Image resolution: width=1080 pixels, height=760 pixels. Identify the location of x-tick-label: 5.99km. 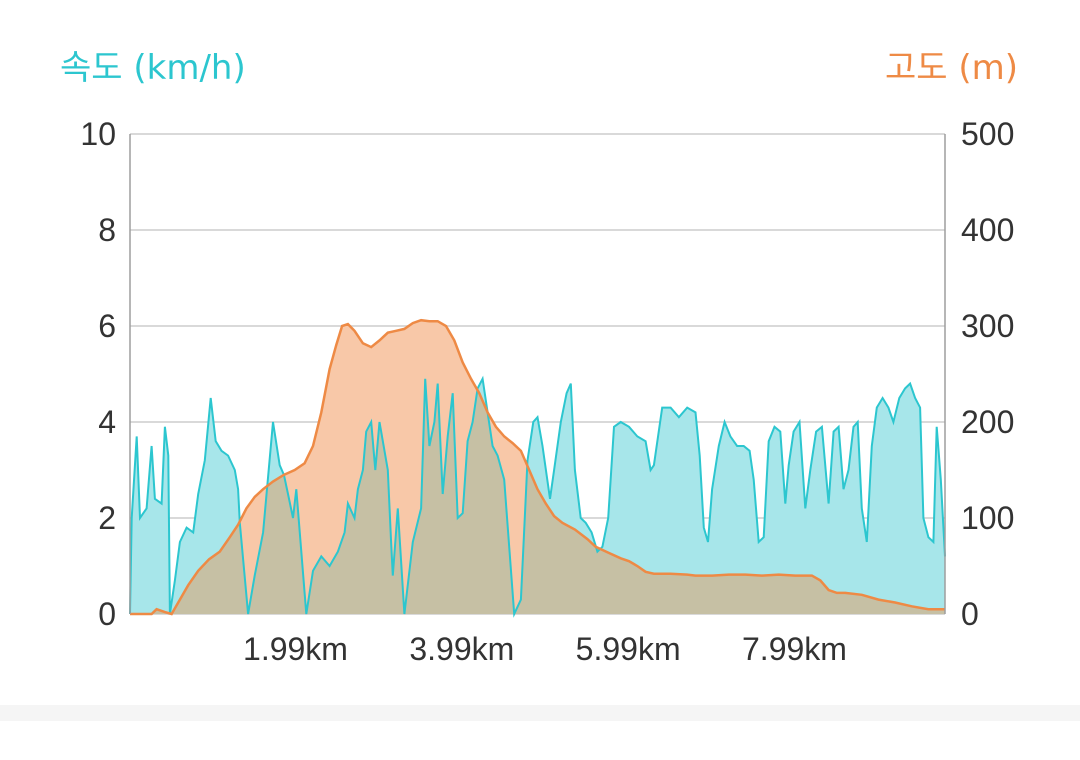
(628, 649).